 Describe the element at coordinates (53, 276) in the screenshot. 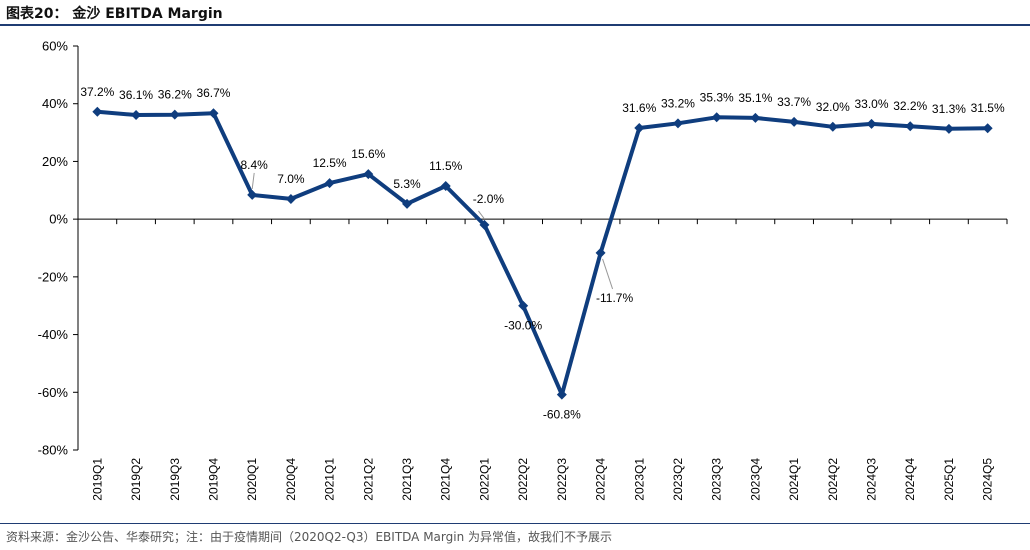

I see `y-tick-label: -20%` at that location.